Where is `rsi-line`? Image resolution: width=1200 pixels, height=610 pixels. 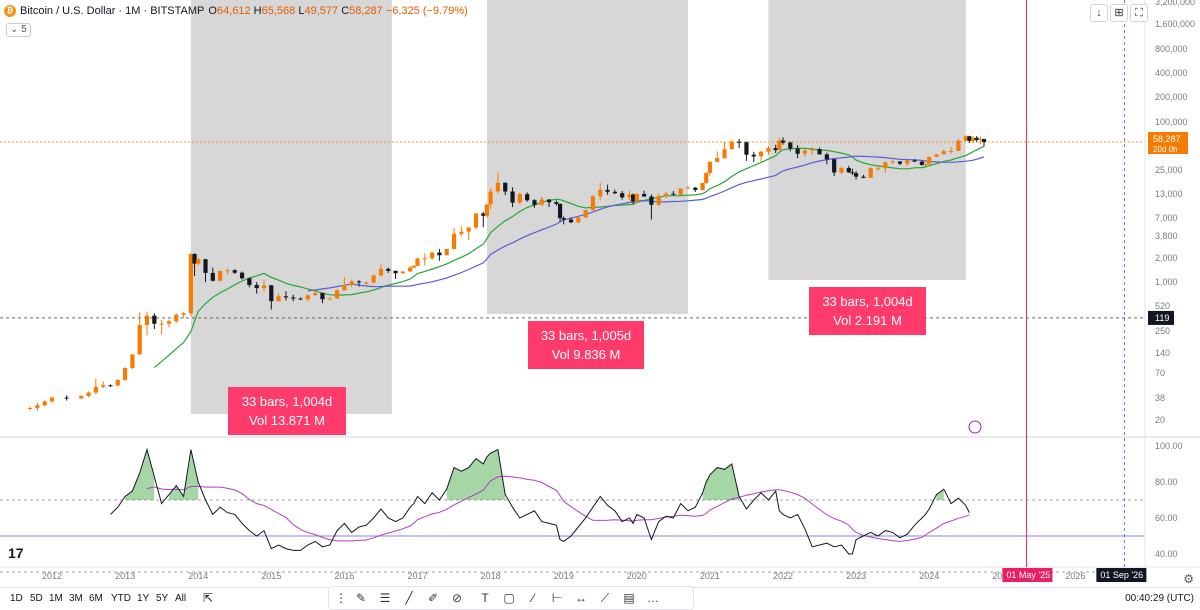
rsi-line is located at coordinates (540, 501).